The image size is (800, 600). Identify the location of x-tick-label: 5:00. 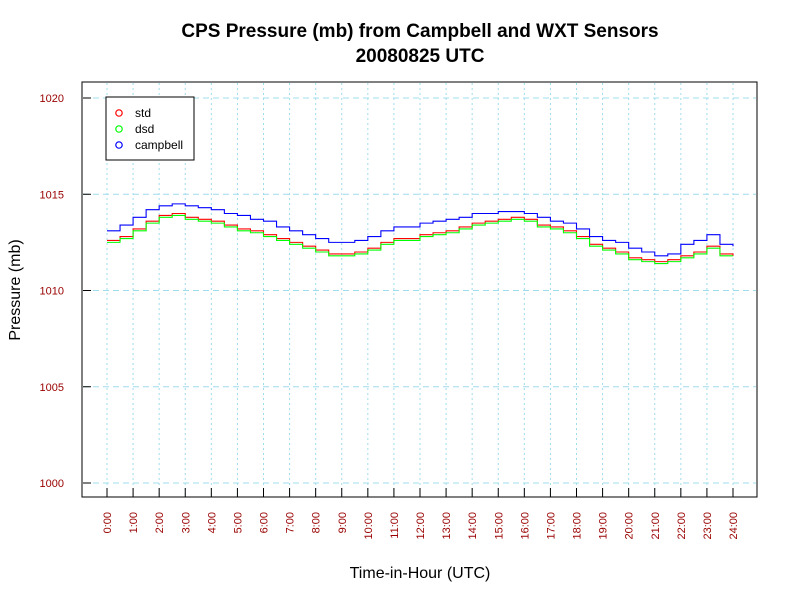
(238, 522).